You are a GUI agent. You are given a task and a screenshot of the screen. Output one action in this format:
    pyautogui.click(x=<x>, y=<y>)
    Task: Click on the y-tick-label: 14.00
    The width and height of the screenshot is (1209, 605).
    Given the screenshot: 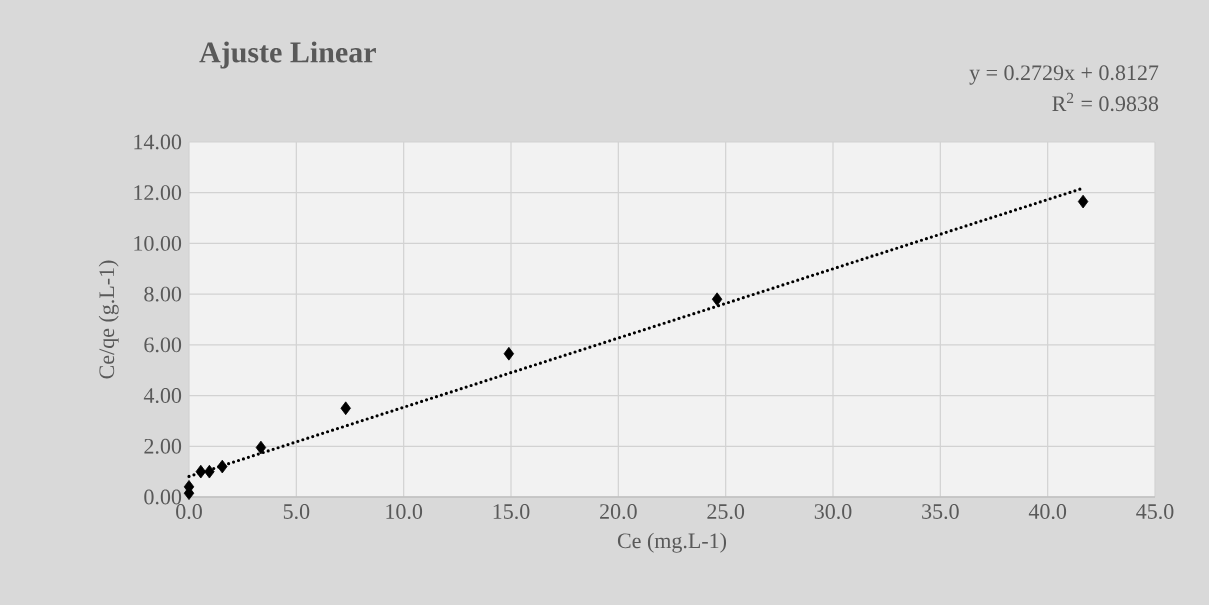 What is the action you would take?
    pyautogui.click(x=158, y=142)
    